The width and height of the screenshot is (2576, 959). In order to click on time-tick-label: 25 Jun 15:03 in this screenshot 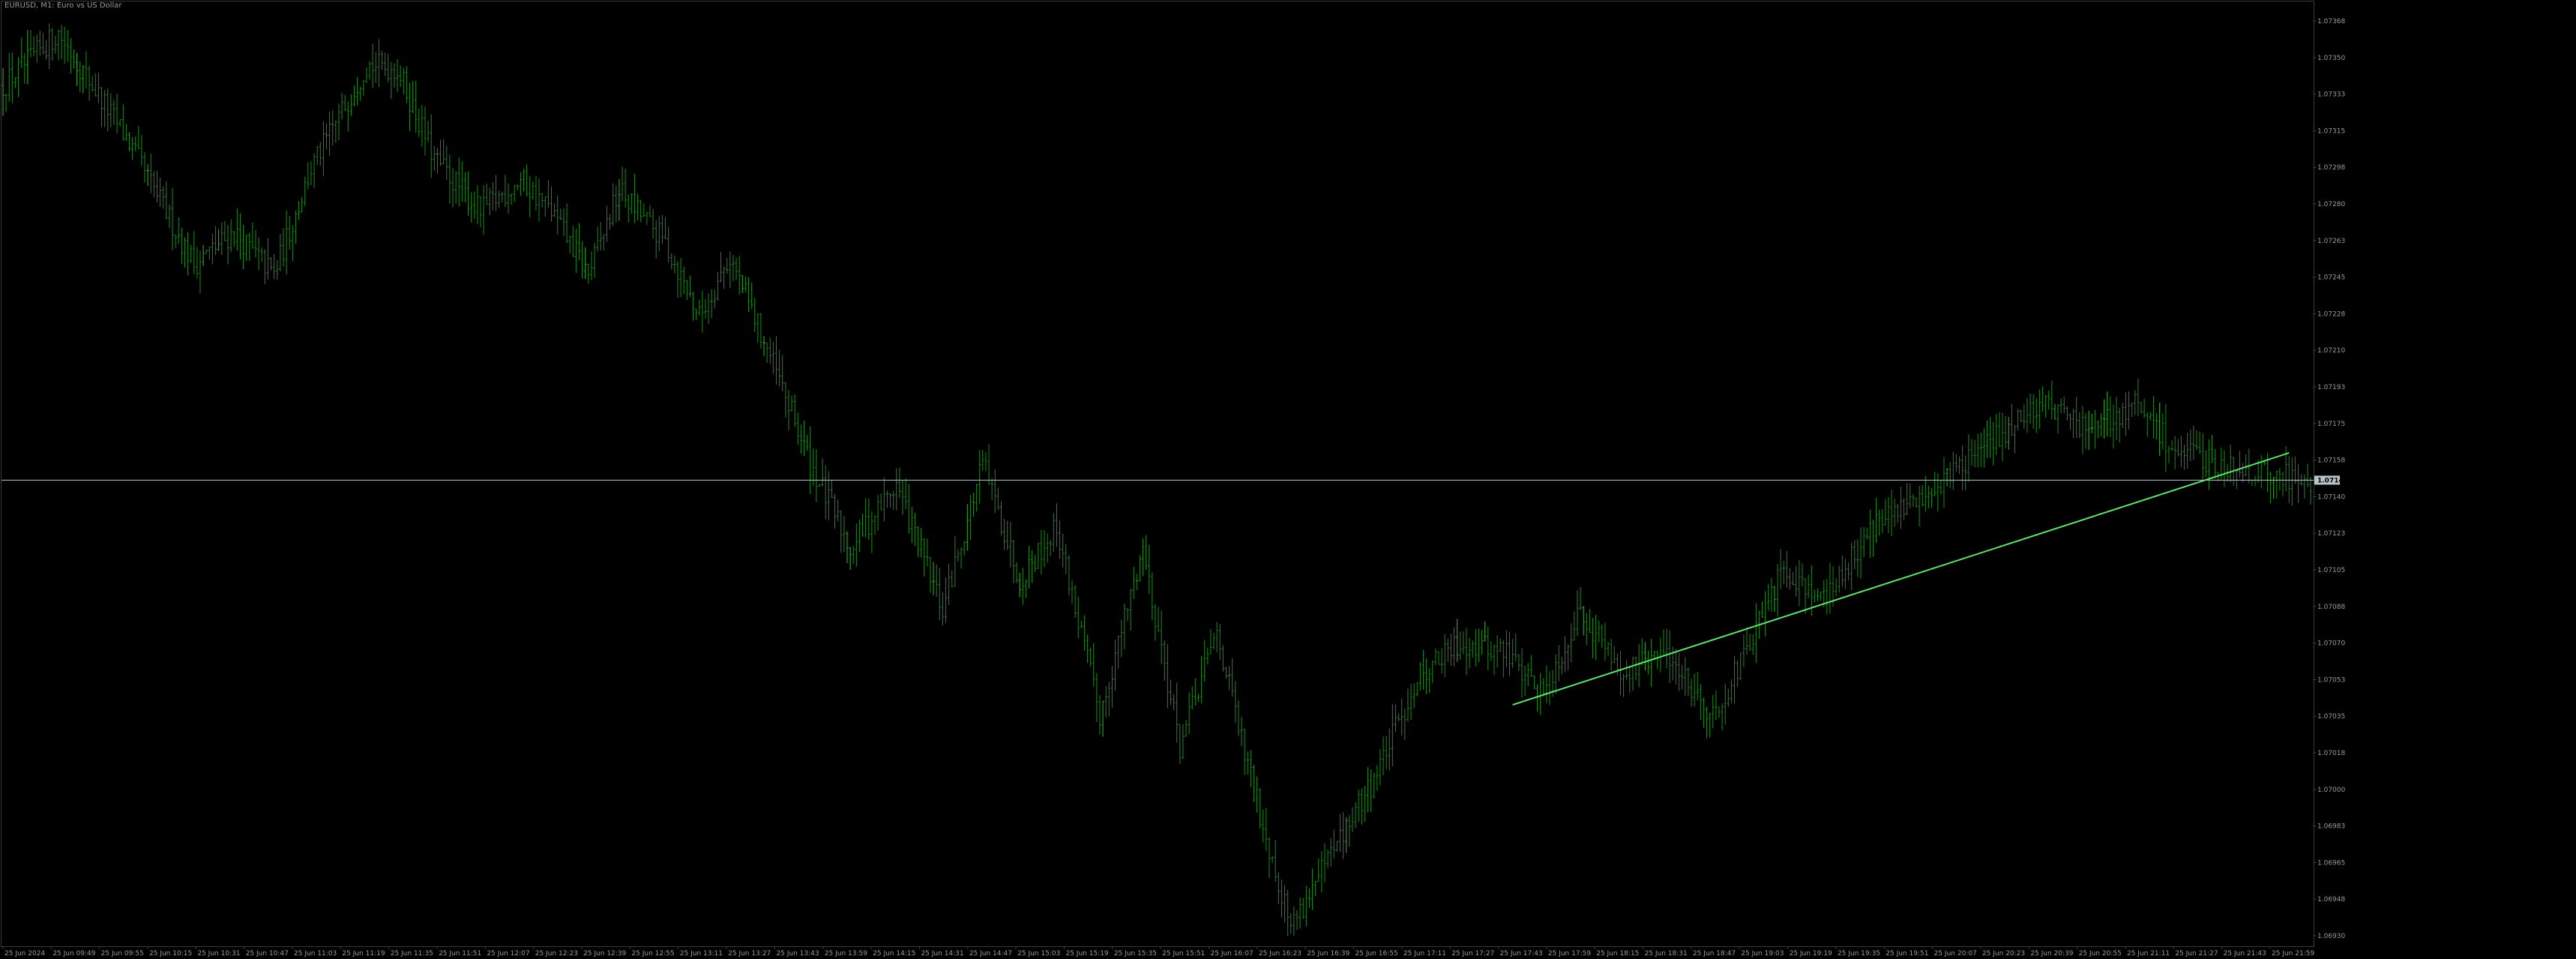, I will do `click(1039, 954)`.